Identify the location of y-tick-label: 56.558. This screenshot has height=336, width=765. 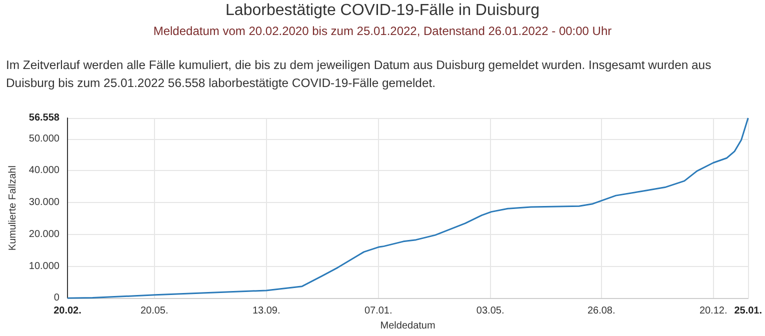
(44, 118).